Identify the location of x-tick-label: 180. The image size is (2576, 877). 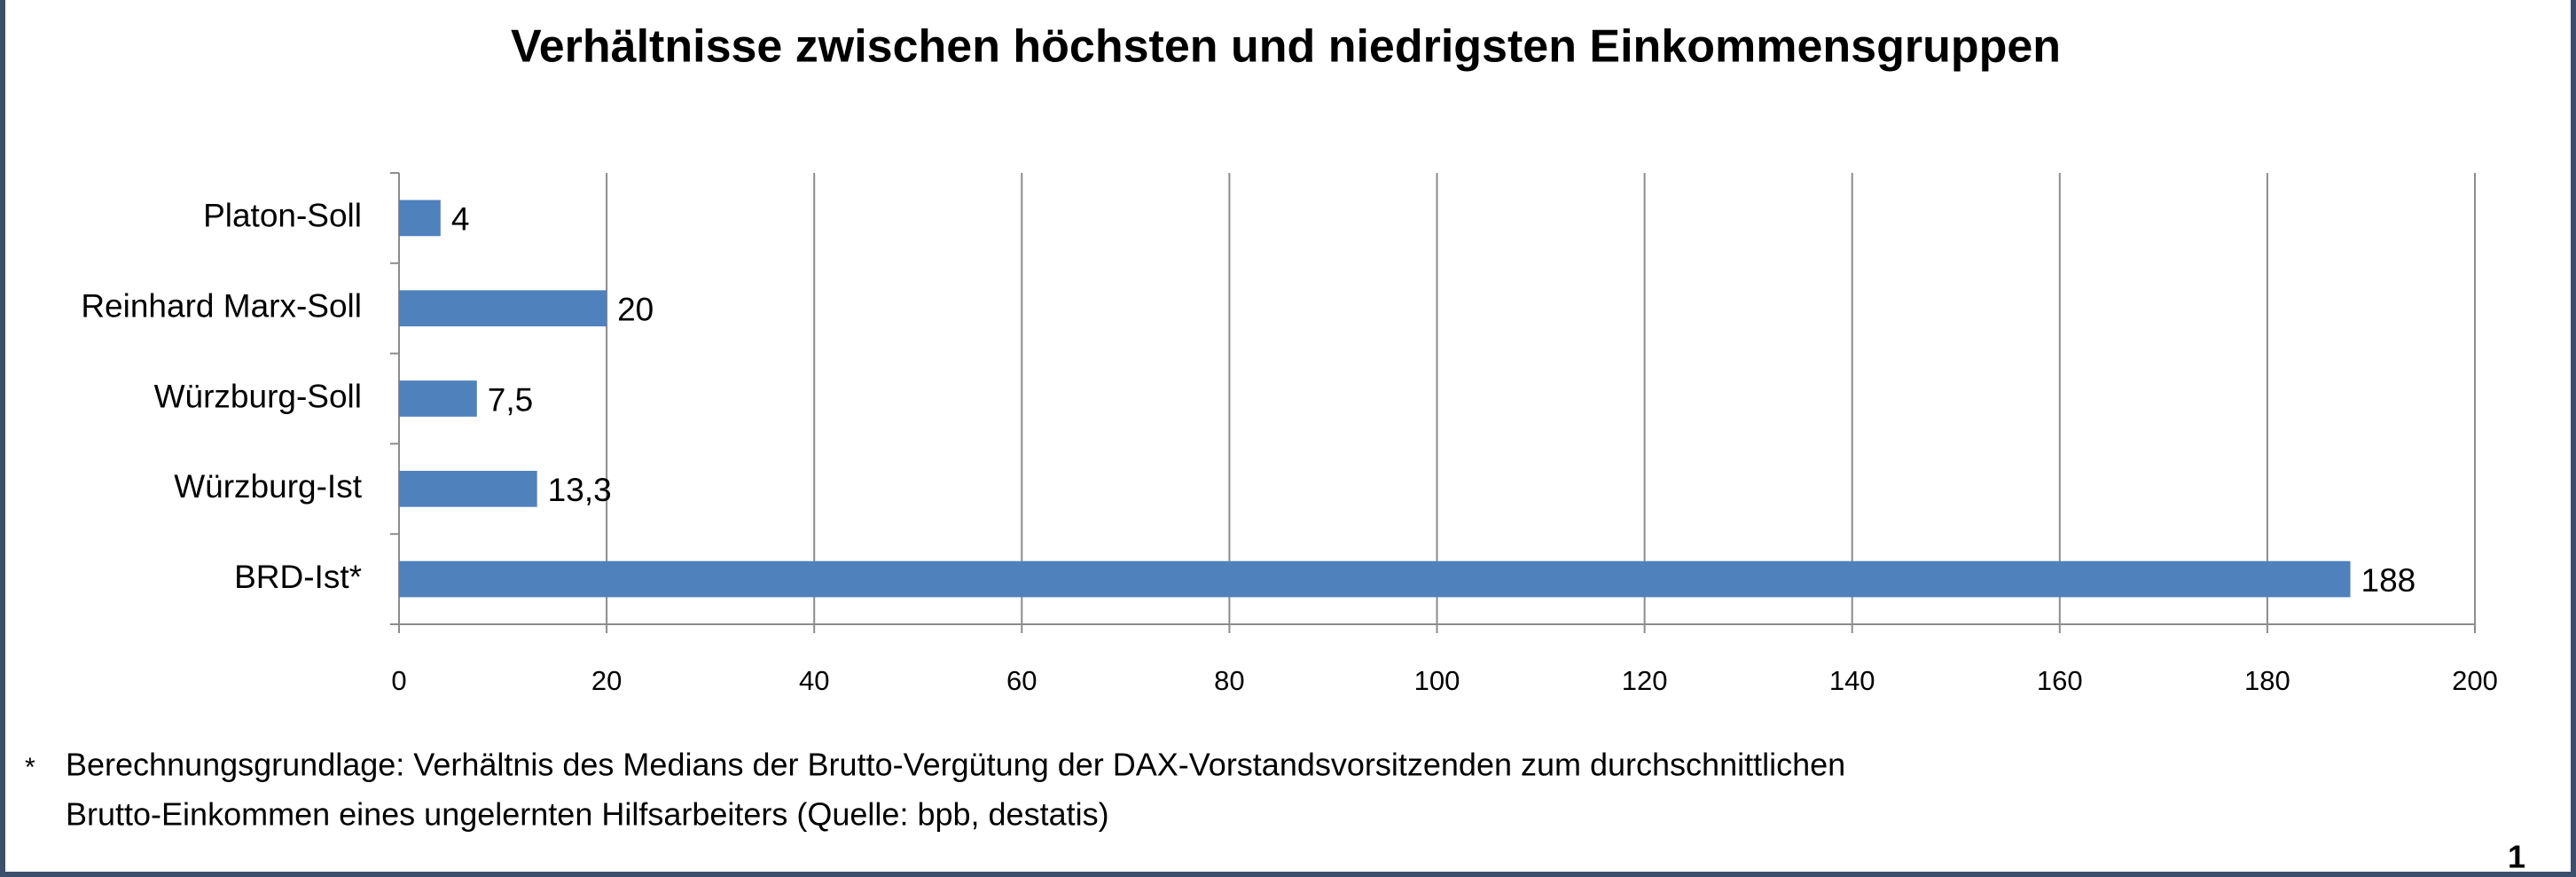
(2267, 681).